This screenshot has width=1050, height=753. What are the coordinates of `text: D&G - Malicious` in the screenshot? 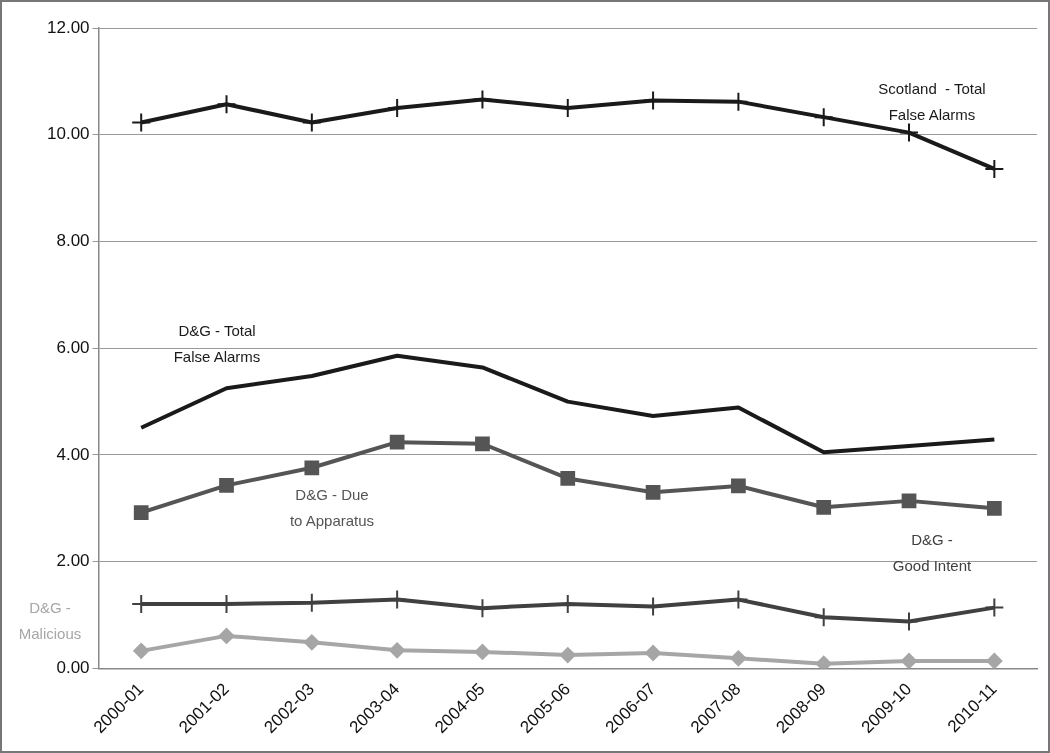 It's located at (50, 621).